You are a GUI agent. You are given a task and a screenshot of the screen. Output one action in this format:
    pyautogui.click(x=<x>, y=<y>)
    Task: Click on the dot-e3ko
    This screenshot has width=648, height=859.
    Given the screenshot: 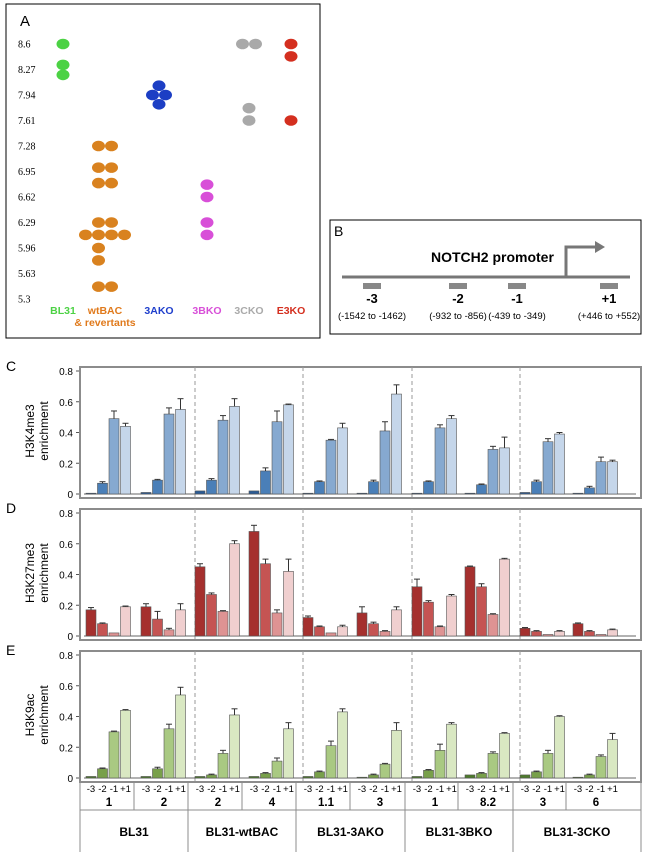 What is the action you would take?
    pyautogui.click(x=291, y=56)
    